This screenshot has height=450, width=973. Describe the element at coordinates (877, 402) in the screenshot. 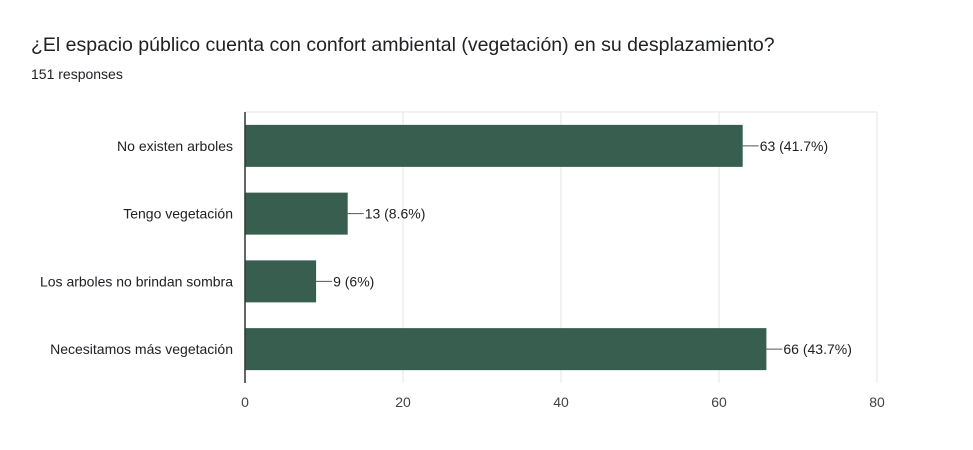

I see `x-tick-label-80: 80` at that location.